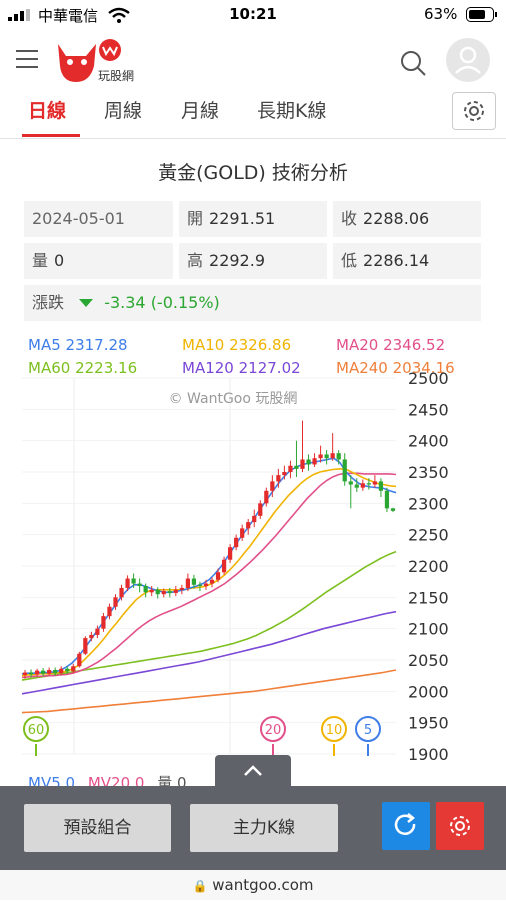  I want to click on quote-close: 收 2288.06, so click(407, 219).